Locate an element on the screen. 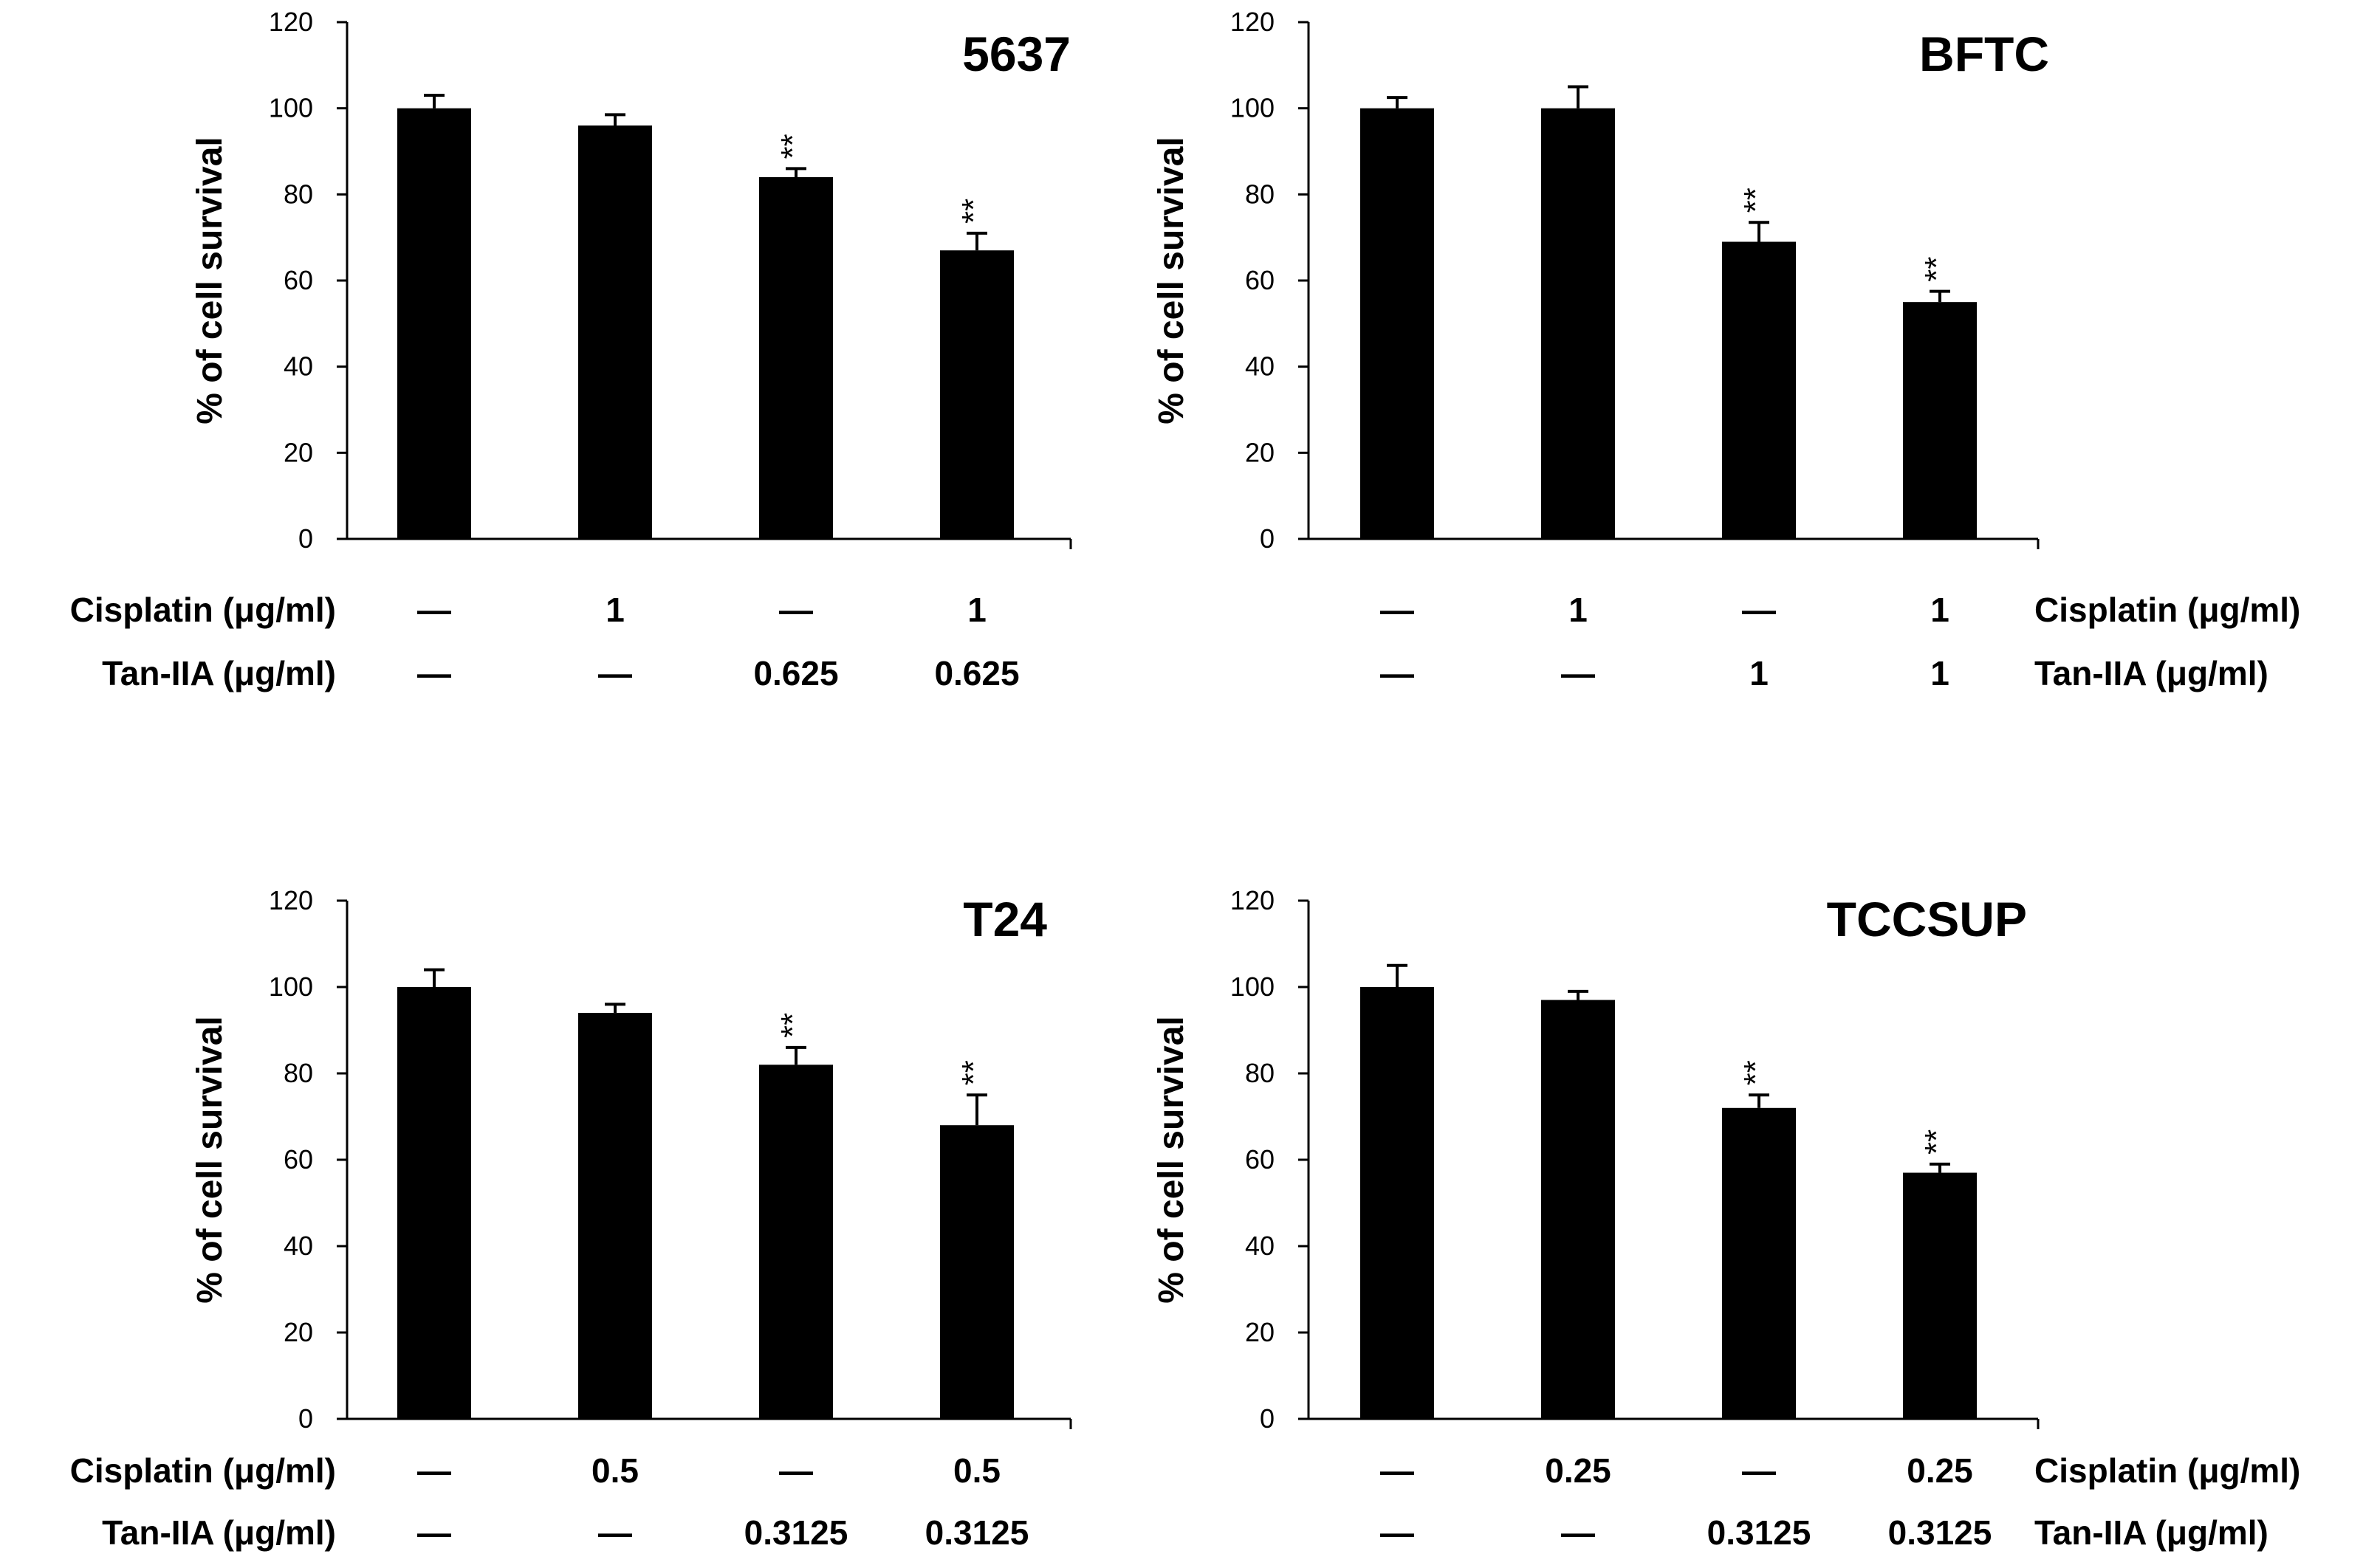 The width and height of the screenshot is (2363, 1568). chart-title: BFTC is located at coordinates (1984, 54).